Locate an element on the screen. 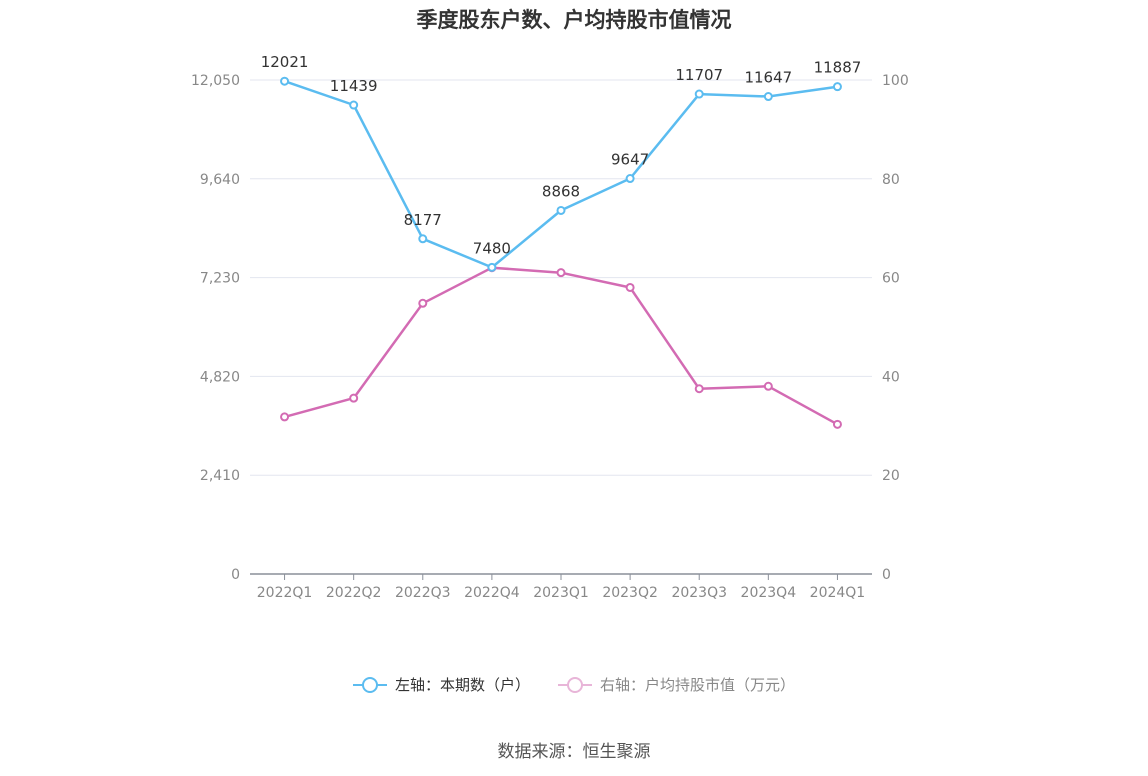 Image resolution: width=1148 pixels, height=776 pixels. legend-marker-pink-icon is located at coordinates (575, 685).